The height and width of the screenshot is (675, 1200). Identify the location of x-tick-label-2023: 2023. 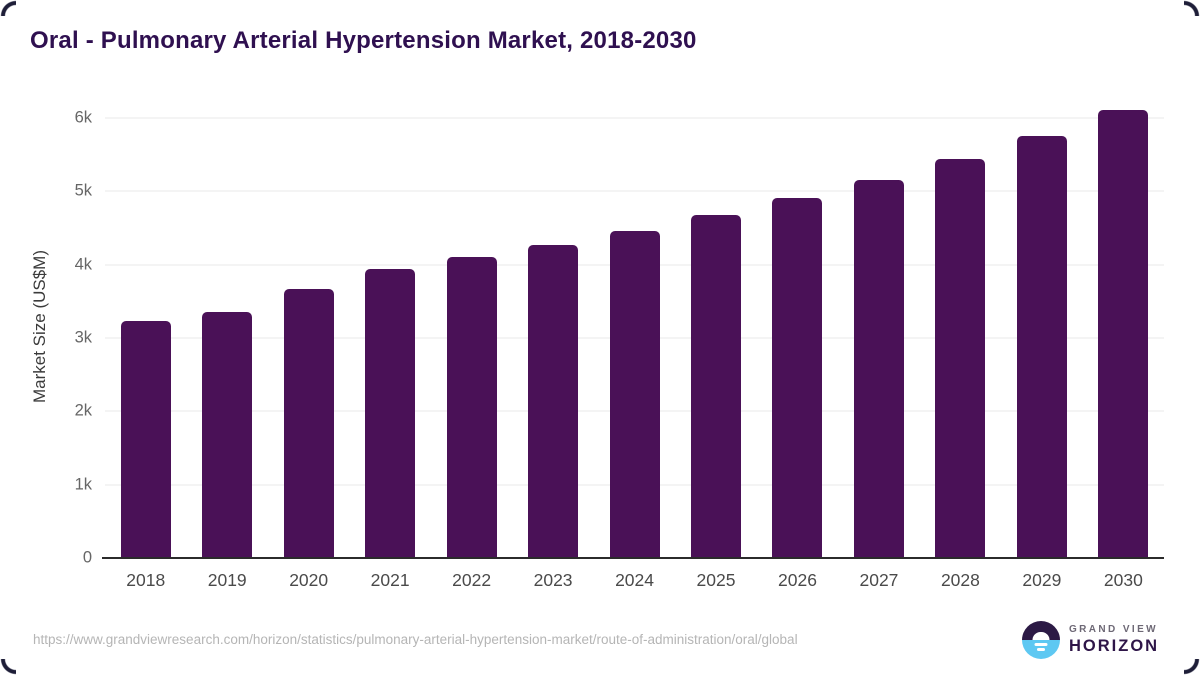
(553, 580).